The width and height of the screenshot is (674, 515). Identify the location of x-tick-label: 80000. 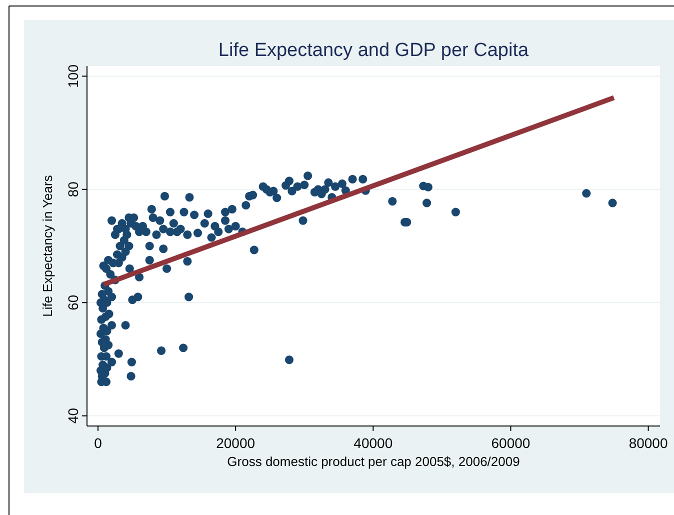
(648, 443).